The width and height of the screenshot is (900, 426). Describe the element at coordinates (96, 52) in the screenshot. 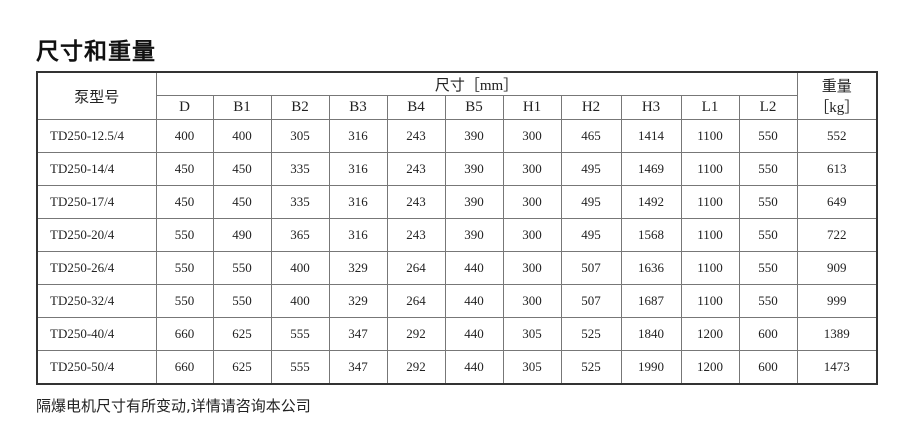

I see `page-title: 尺寸和重量` at that location.